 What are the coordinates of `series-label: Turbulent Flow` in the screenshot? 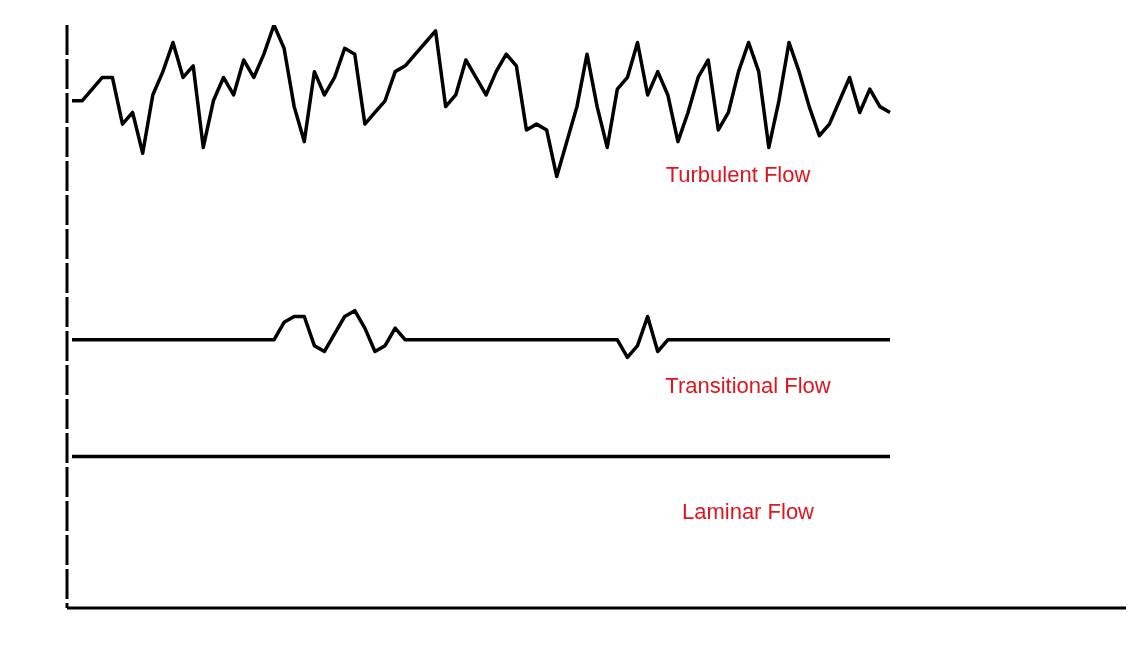 It's located at (738, 175).